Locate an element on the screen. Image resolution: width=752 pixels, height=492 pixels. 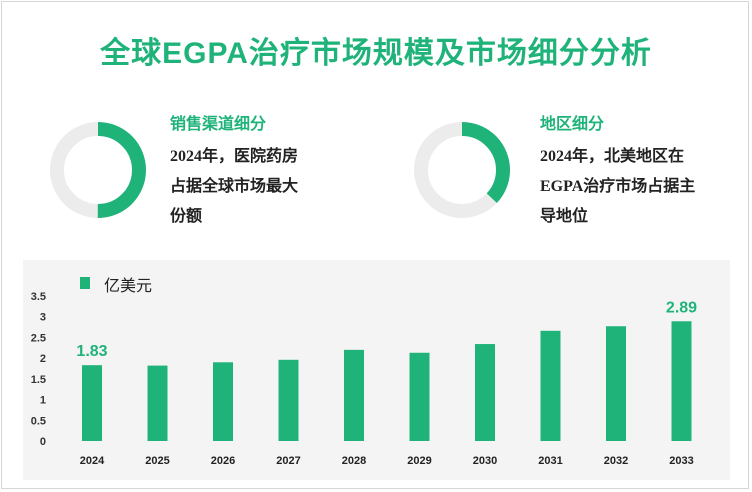
y-tick-label: 1.5 is located at coordinates (38, 380).